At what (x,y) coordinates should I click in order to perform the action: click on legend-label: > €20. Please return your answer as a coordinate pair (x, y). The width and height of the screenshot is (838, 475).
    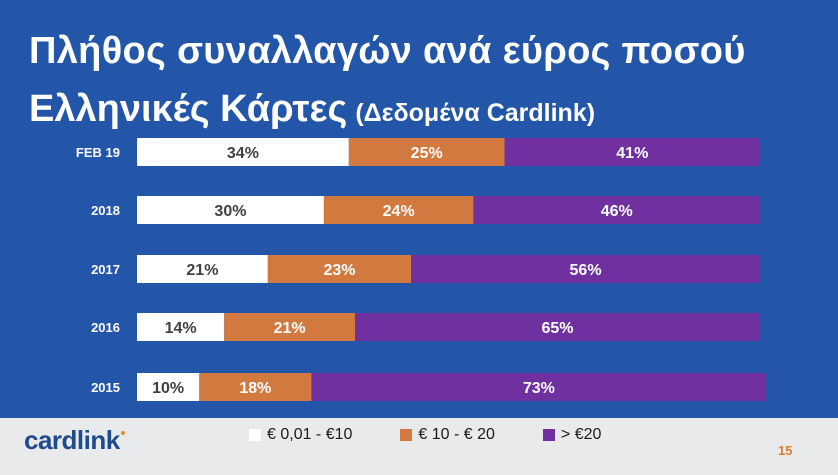
    Looking at the image, I should click on (581, 434).